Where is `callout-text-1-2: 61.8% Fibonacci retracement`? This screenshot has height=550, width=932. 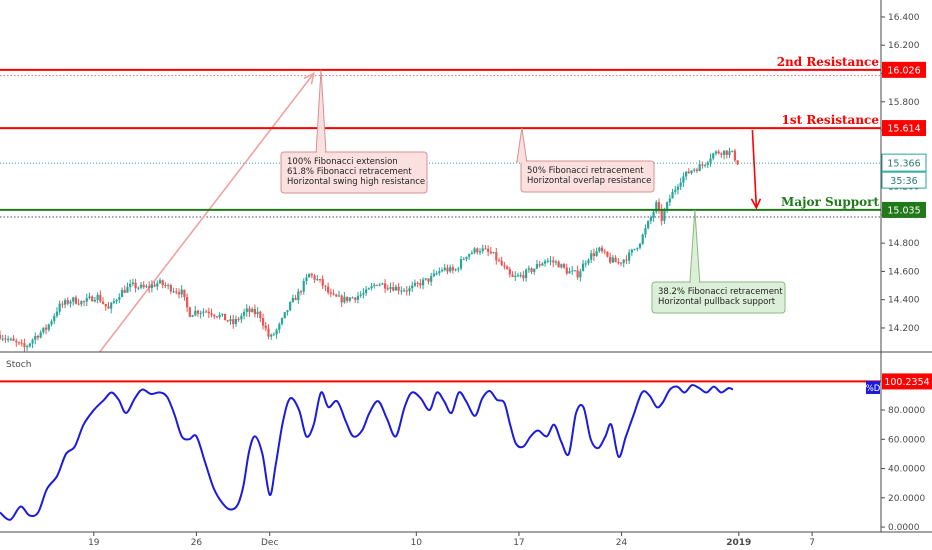 callout-text-1-2: 61.8% Fibonacci retracement is located at coordinates (349, 172).